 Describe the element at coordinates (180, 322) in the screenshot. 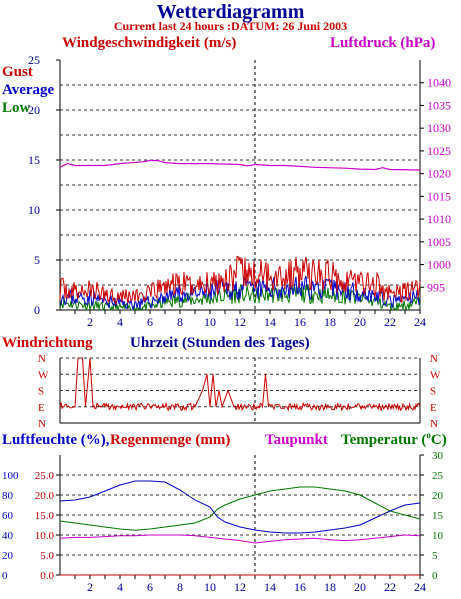

I see `wind-speed-panel-x-tick-label: 8` at that location.